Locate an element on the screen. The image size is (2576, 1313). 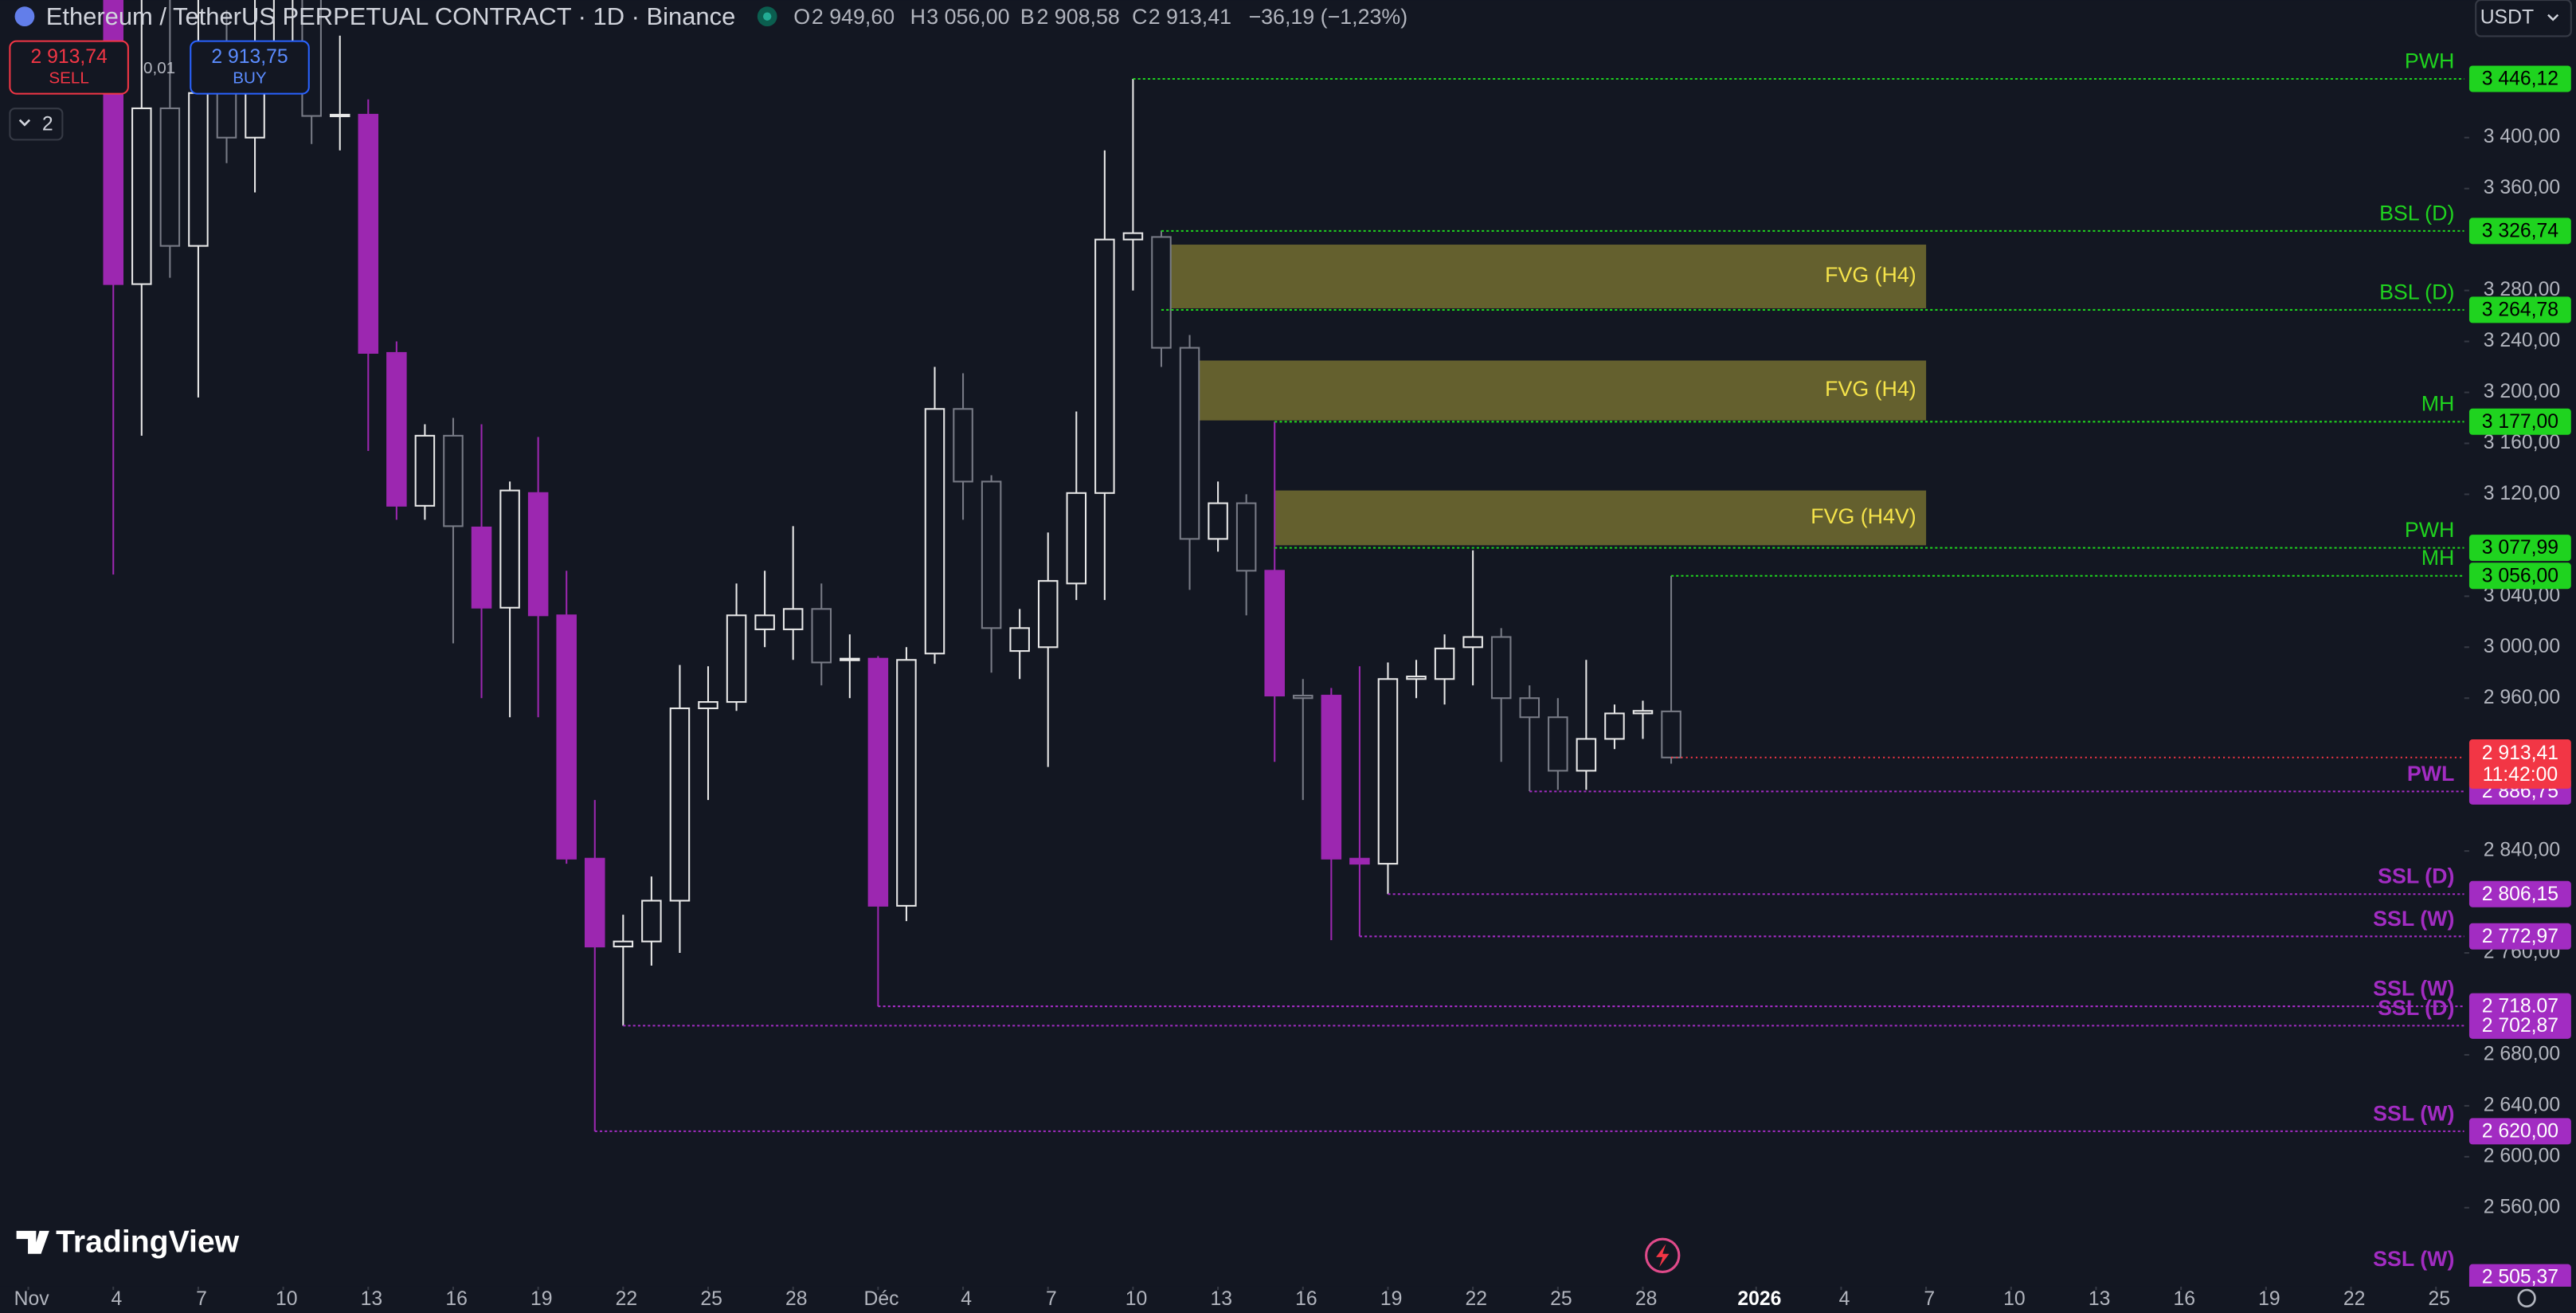
y-tick-label: 3 240,00 is located at coordinates (2522, 340).